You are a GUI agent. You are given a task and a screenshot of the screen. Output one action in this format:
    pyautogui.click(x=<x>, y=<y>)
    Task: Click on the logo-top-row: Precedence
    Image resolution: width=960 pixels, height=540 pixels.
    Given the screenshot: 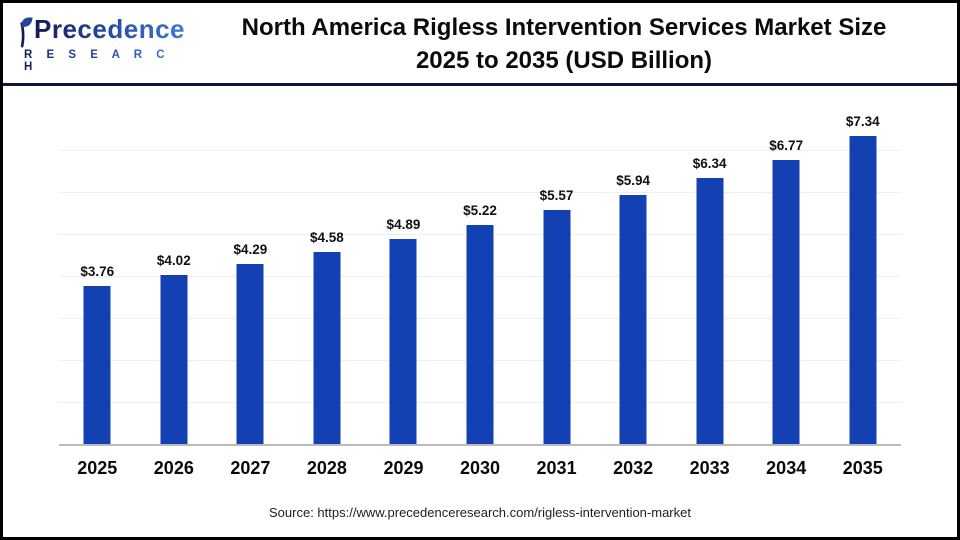 What is the action you would take?
    pyautogui.click(x=101, y=31)
    